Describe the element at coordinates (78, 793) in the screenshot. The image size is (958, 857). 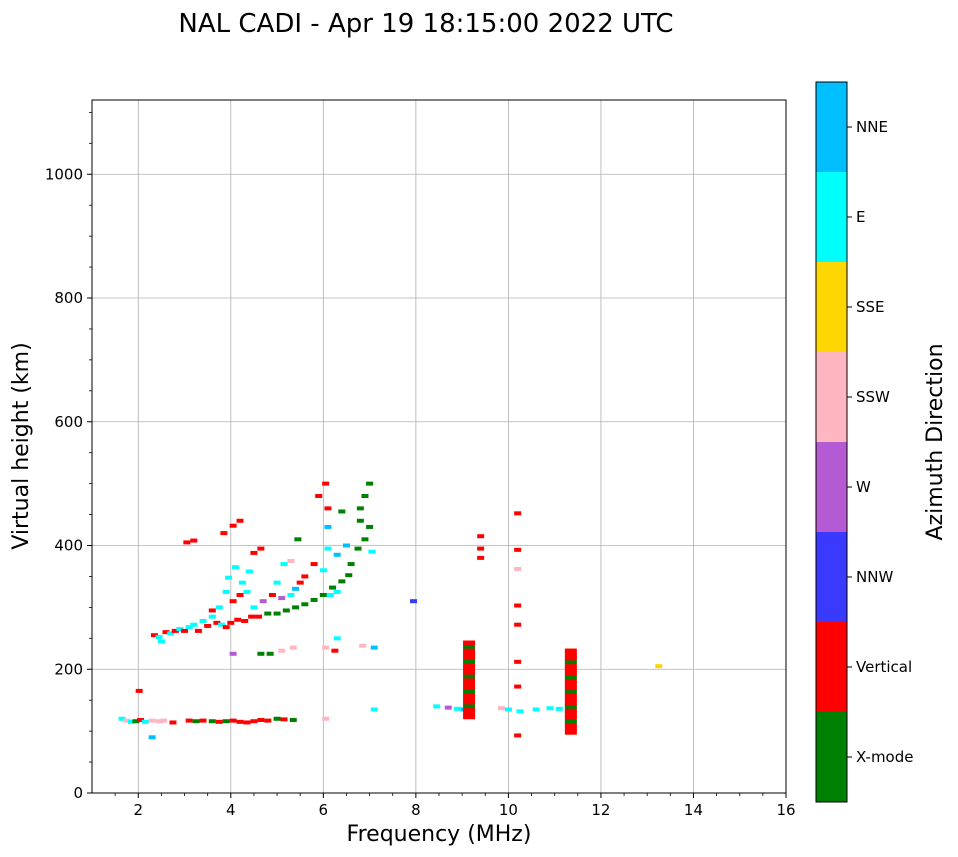
I see `y-tick-label: 0` at that location.